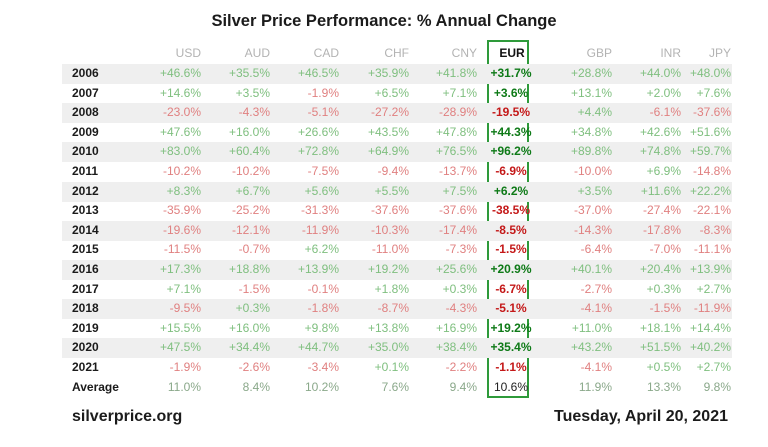  I want to click on table-cell: -0.1%, so click(323, 288).